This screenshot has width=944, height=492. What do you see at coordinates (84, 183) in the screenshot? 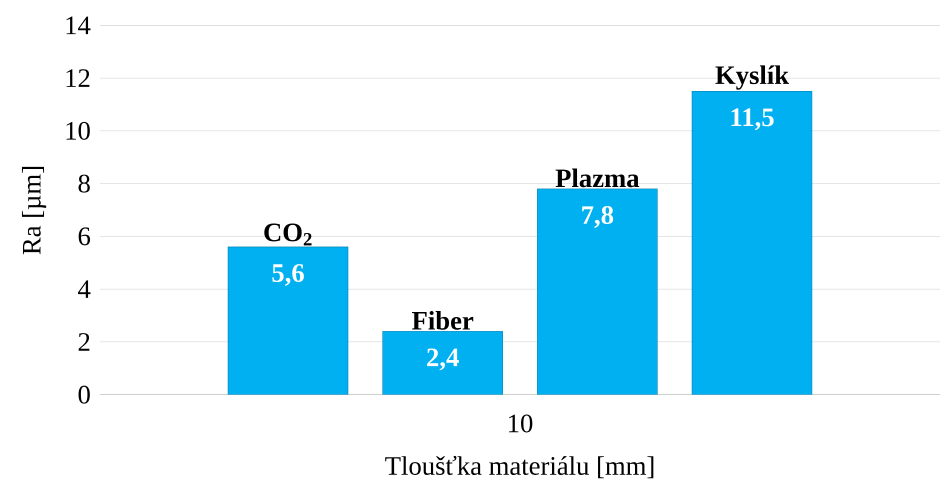
I see `y-tick-label: 8` at bounding box center [84, 183].